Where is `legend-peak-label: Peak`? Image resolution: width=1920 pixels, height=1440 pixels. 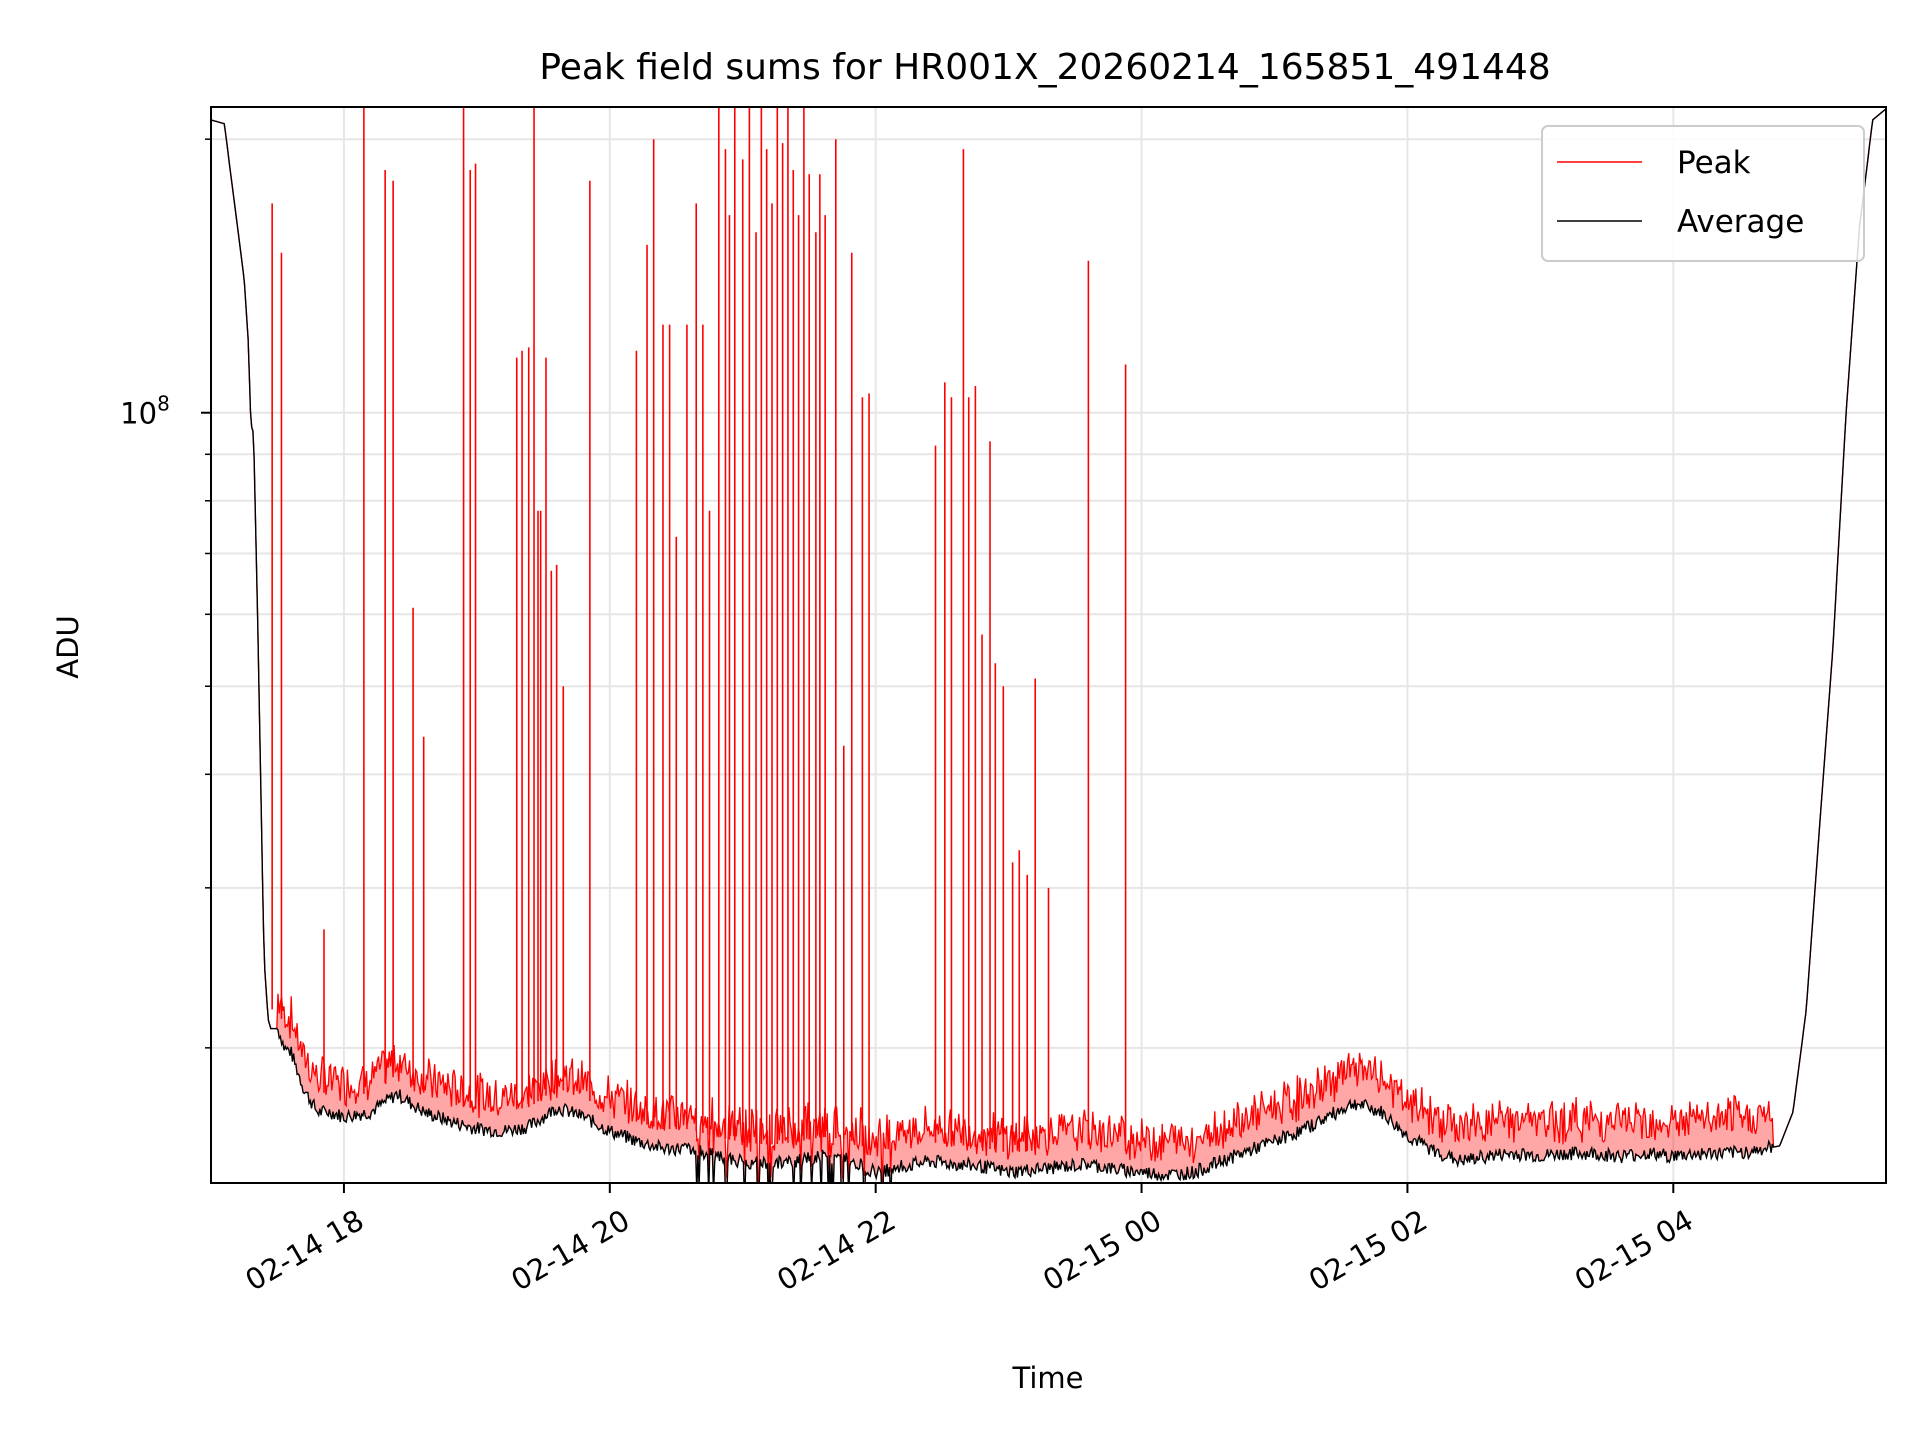
legend-peak-label: Peak is located at coordinates (1714, 163).